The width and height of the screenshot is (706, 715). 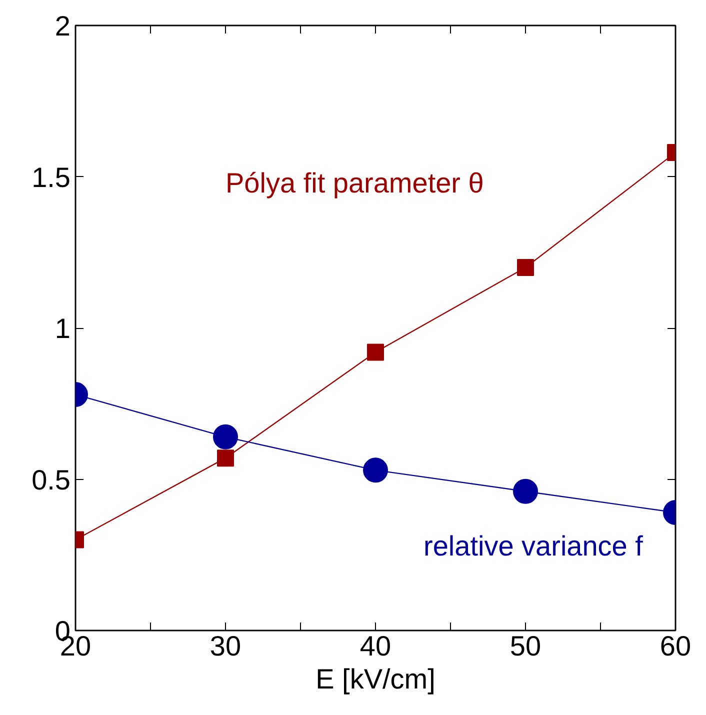 What do you see at coordinates (355, 182) in the screenshot?
I see `text: Pólya fit parameter θ` at bounding box center [355, 182].